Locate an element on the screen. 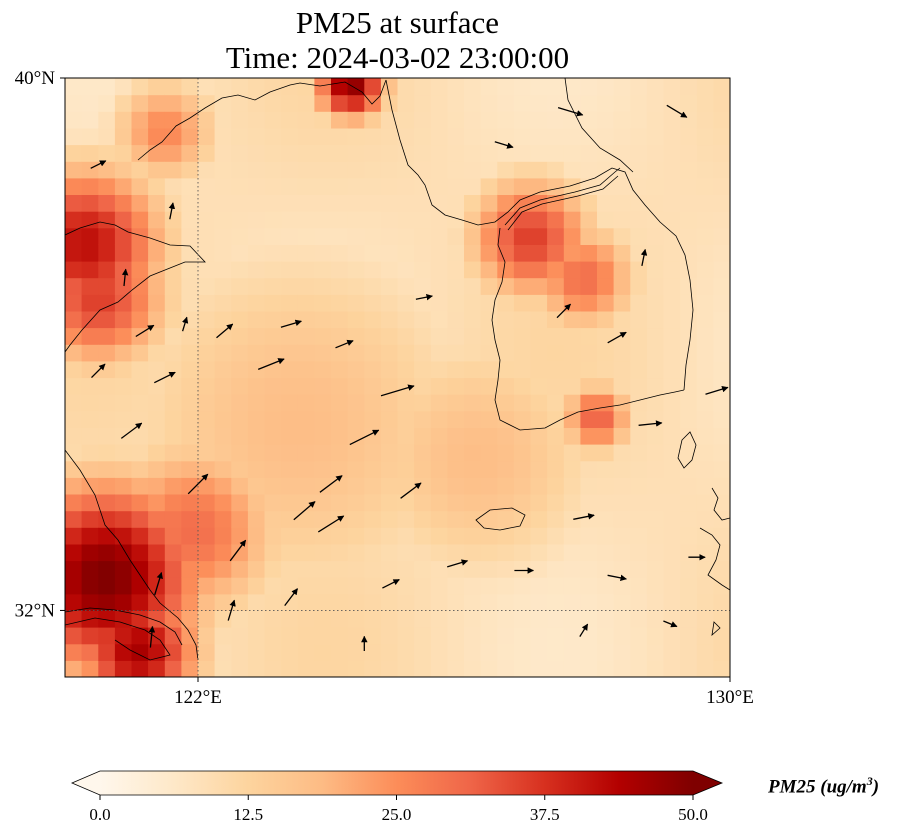  map-time: Time: 2024-03-02 23:00:00 is located at coordinates (397, 57).